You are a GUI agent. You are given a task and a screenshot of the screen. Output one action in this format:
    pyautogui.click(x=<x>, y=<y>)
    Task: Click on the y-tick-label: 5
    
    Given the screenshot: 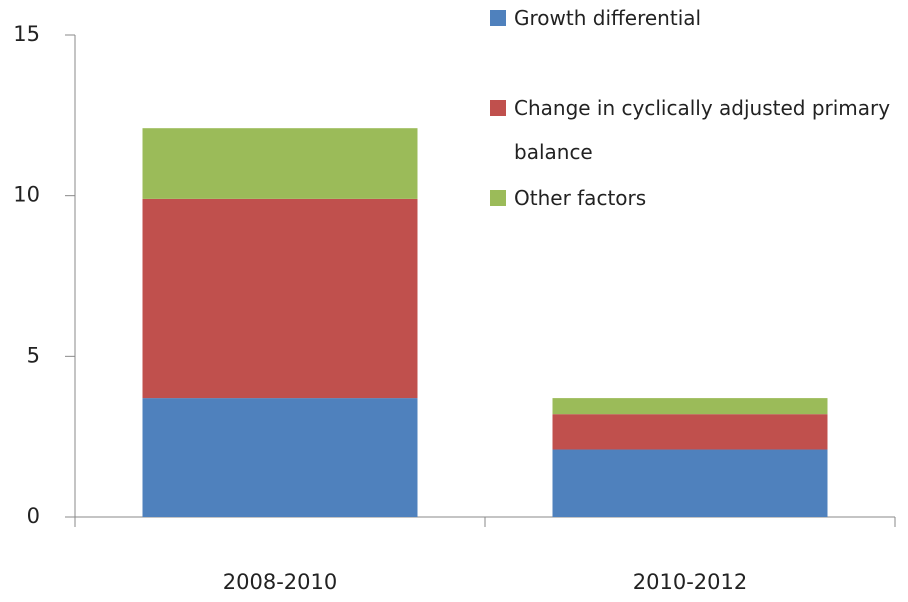 What is the action you would take?
    pyautogui.click(x=33, y=355)
    